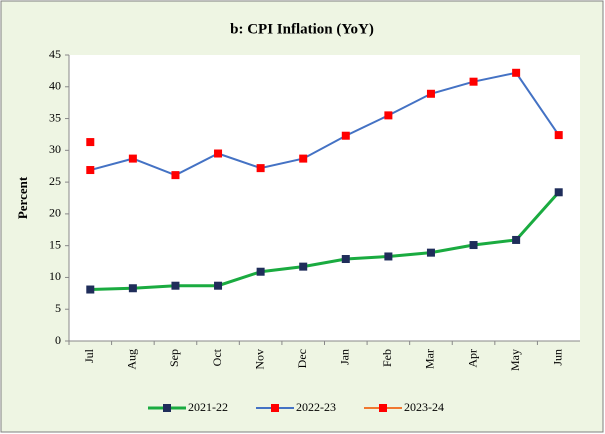  I want to click on x-tick-label: Feb, so click(387, 358).